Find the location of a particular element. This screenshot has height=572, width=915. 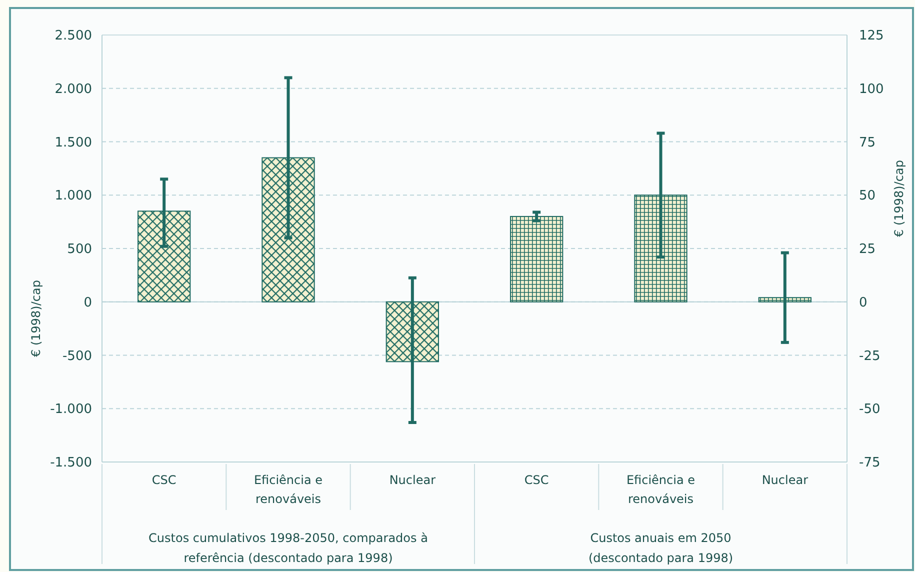

y2-tick-label: 125 is located at coordinates (871, 36).